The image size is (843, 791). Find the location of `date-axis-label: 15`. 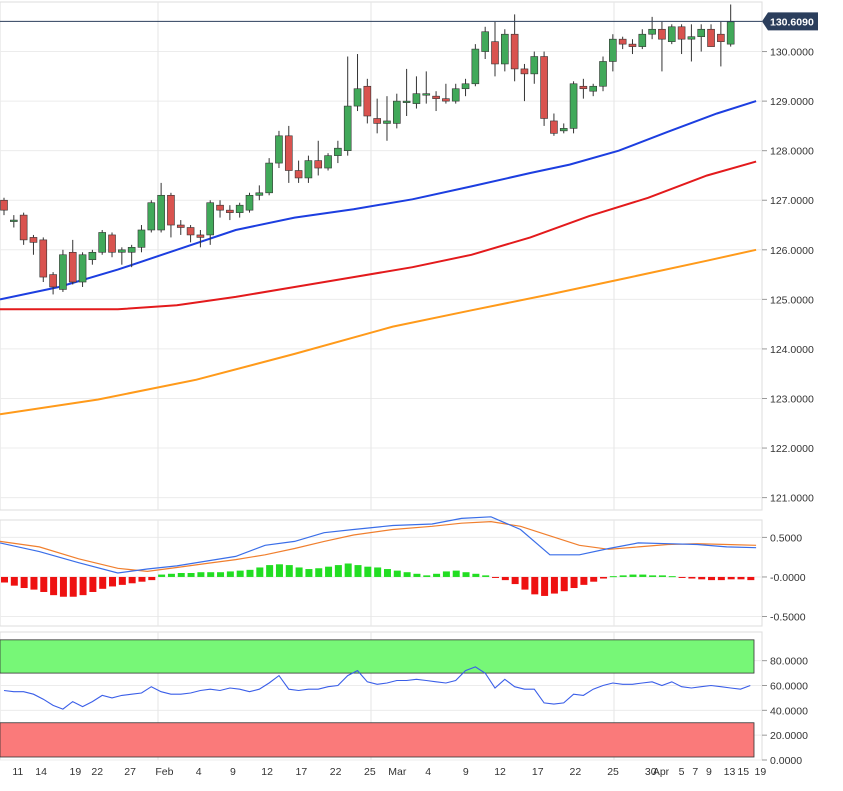

date-axis-label: 15 is located at coordinates (743, 772).